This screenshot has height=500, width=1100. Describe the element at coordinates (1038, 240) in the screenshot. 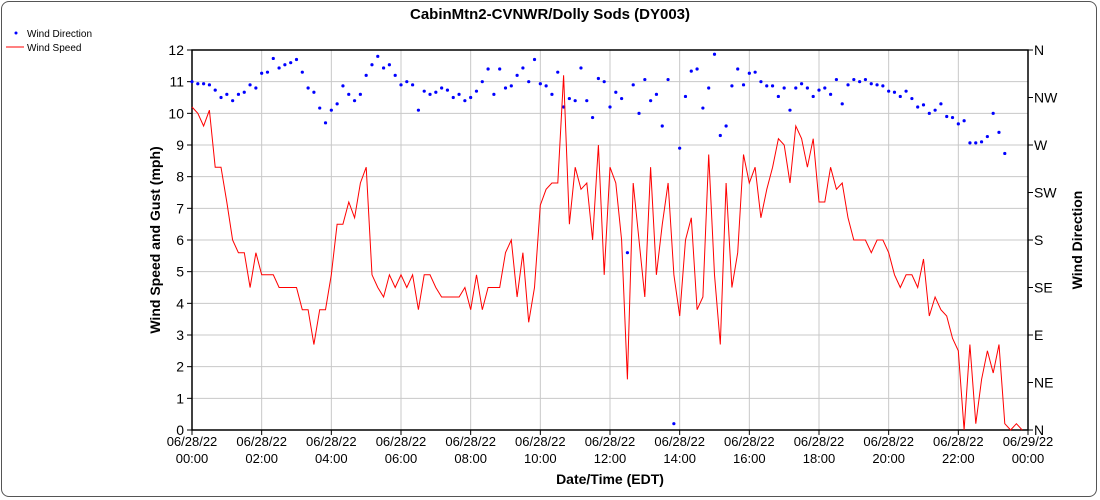

I see `y2-tick-label: S` at that location.